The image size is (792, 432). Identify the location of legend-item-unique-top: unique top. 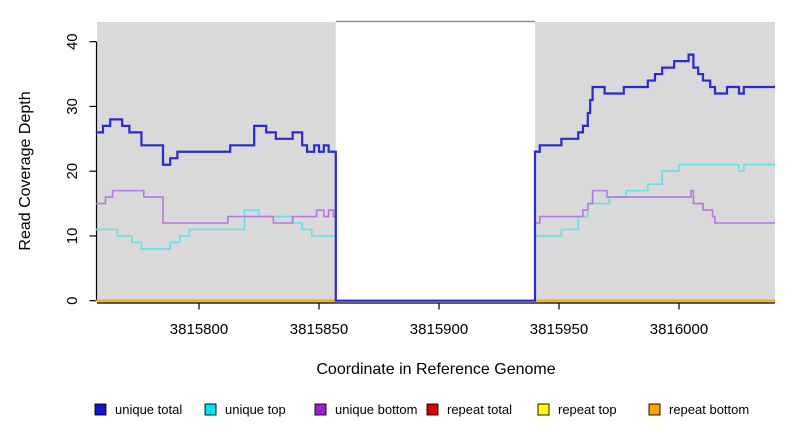
(245, 409).